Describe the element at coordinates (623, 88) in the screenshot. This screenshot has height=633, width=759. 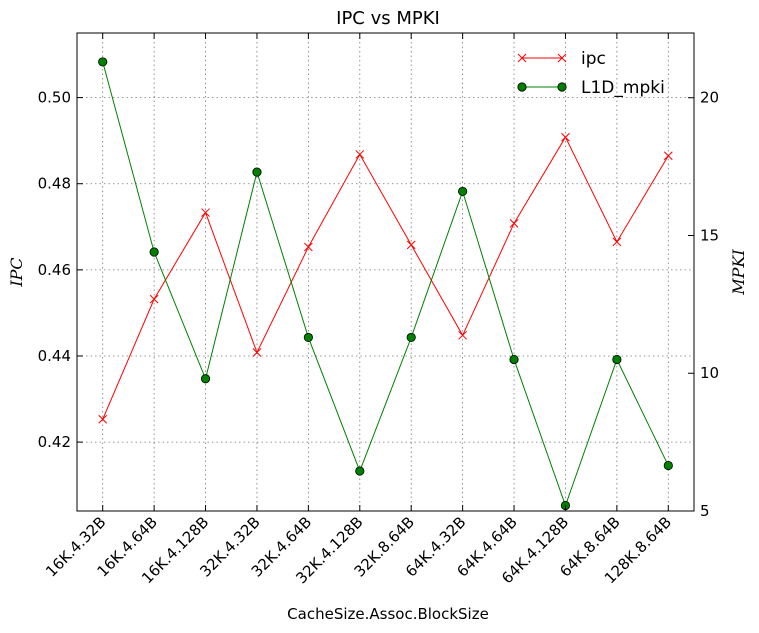
I see `legend-label: L1D_mpki` at that location.